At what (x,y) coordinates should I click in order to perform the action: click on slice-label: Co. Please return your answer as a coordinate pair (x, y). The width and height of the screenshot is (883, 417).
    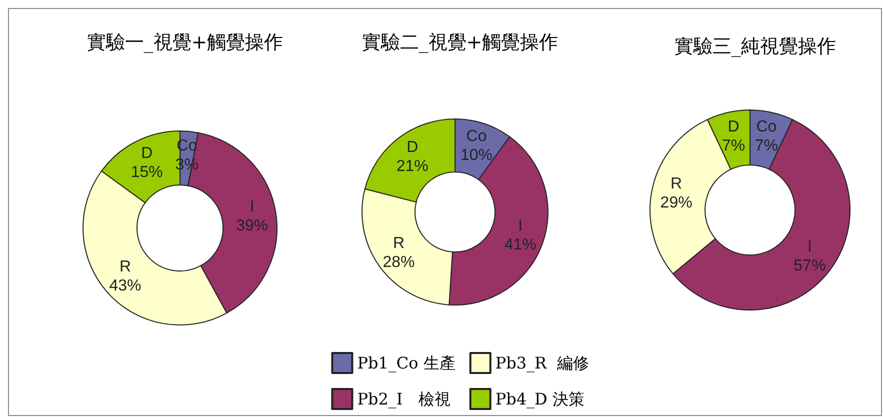
    Looking at the image, I should click on (766, 127).